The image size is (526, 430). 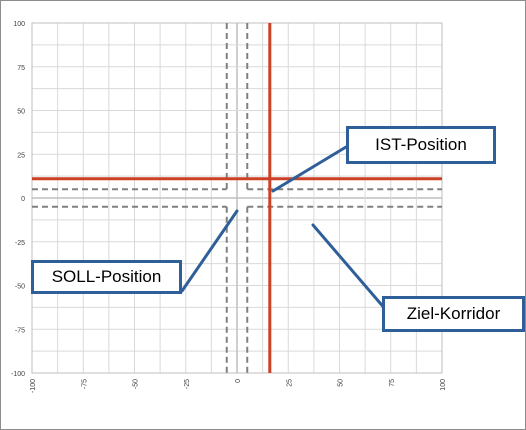 I want to click on x-tick-label: -75, so click(x=84, y=384).